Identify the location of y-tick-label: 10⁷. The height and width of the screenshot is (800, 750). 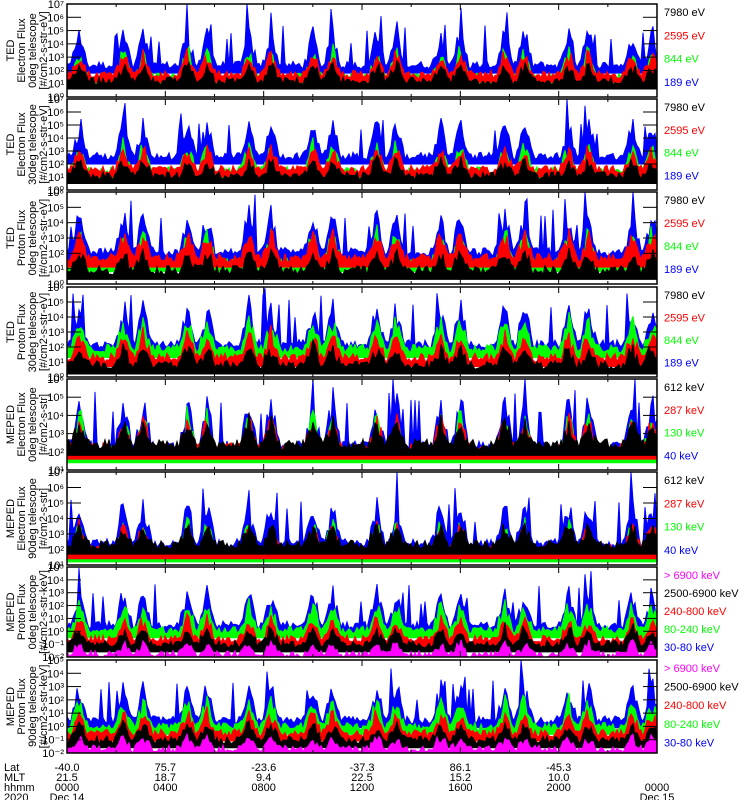
(56, 473).